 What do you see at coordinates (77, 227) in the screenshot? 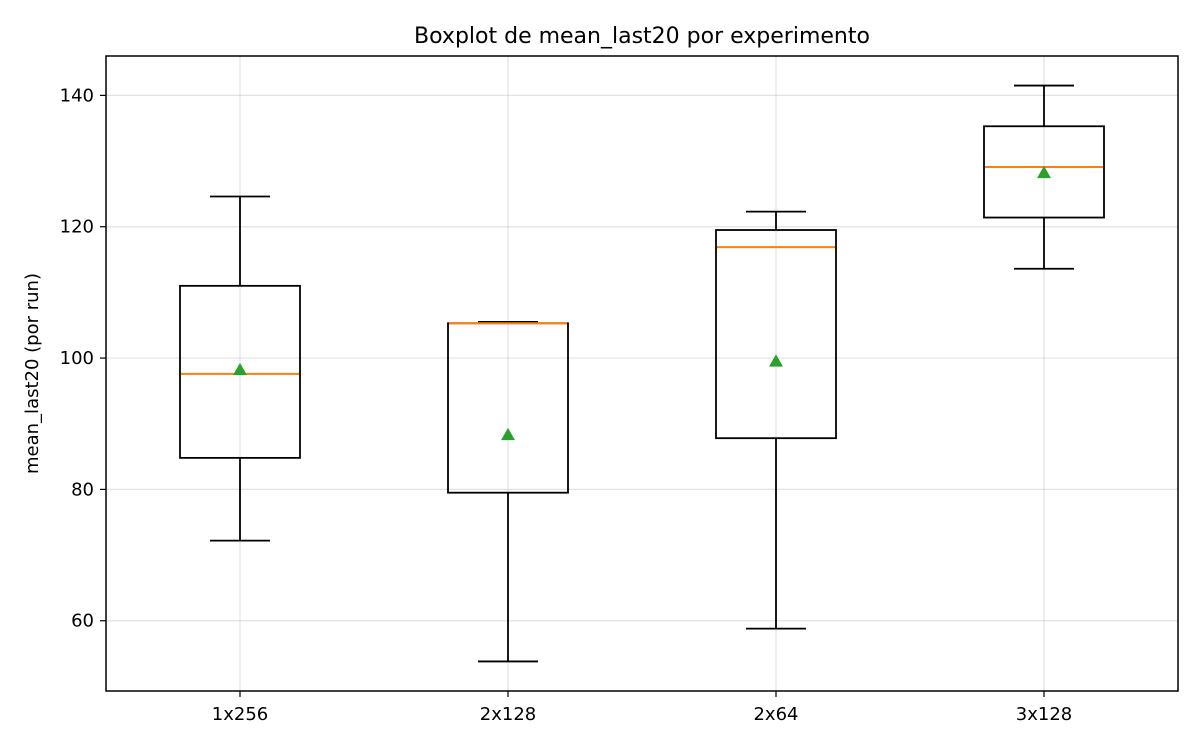
I see `y-tick-label: 120` at bounding box center [77, 227].